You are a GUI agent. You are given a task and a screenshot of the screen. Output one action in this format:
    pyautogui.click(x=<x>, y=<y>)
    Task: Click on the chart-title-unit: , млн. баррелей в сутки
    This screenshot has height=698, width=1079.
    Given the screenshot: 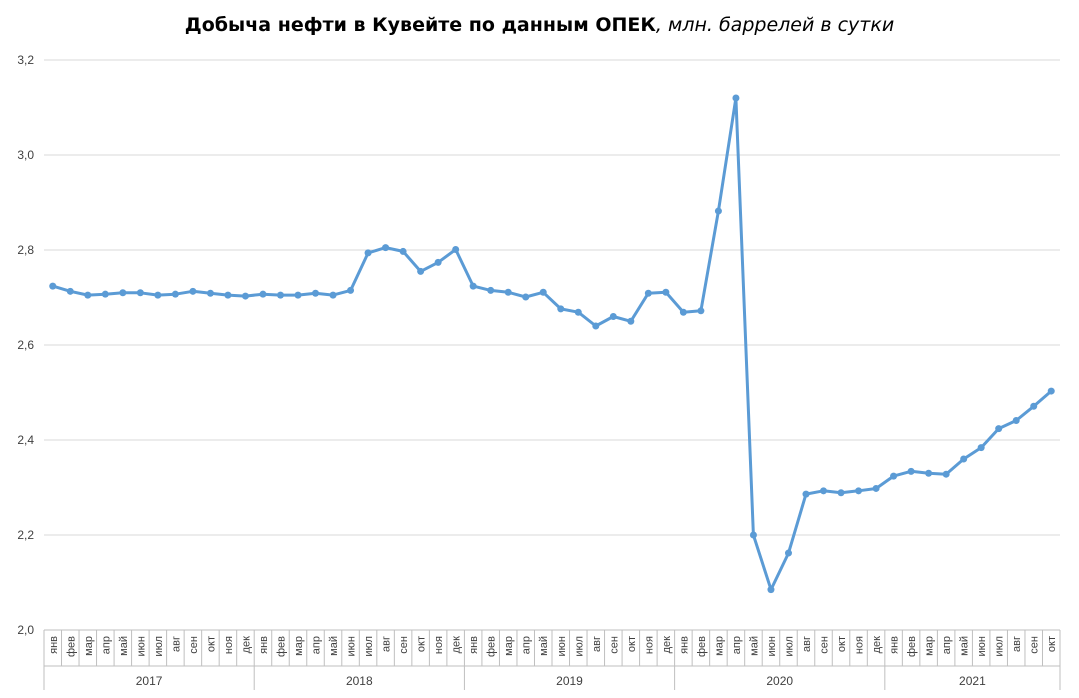 What is the action you would take?
    pyautogui.click(x=775, y=25)
    